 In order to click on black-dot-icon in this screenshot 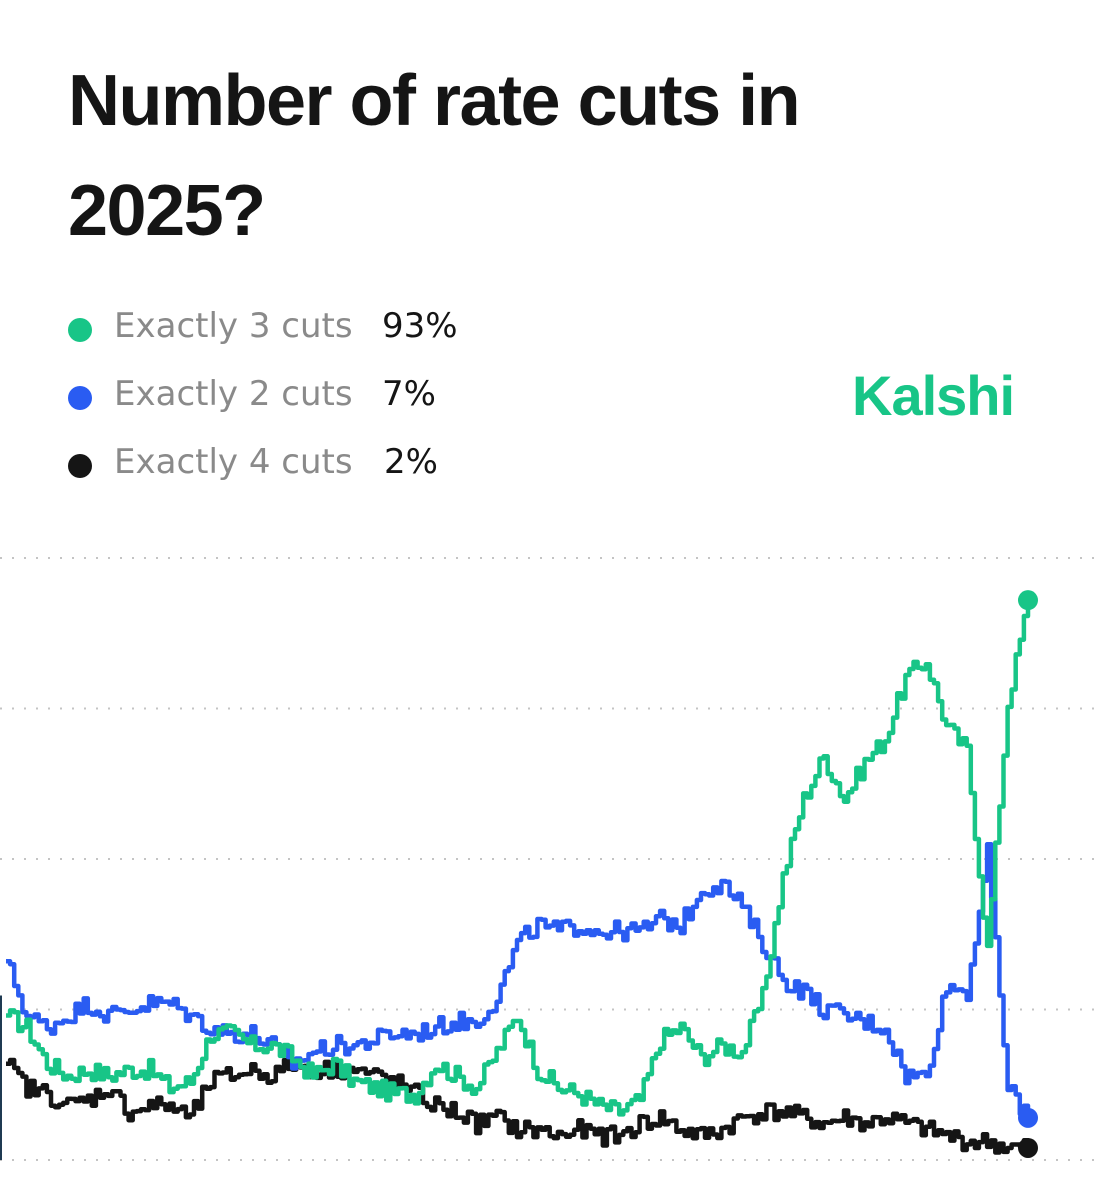, I will do `click(80, 466)`.